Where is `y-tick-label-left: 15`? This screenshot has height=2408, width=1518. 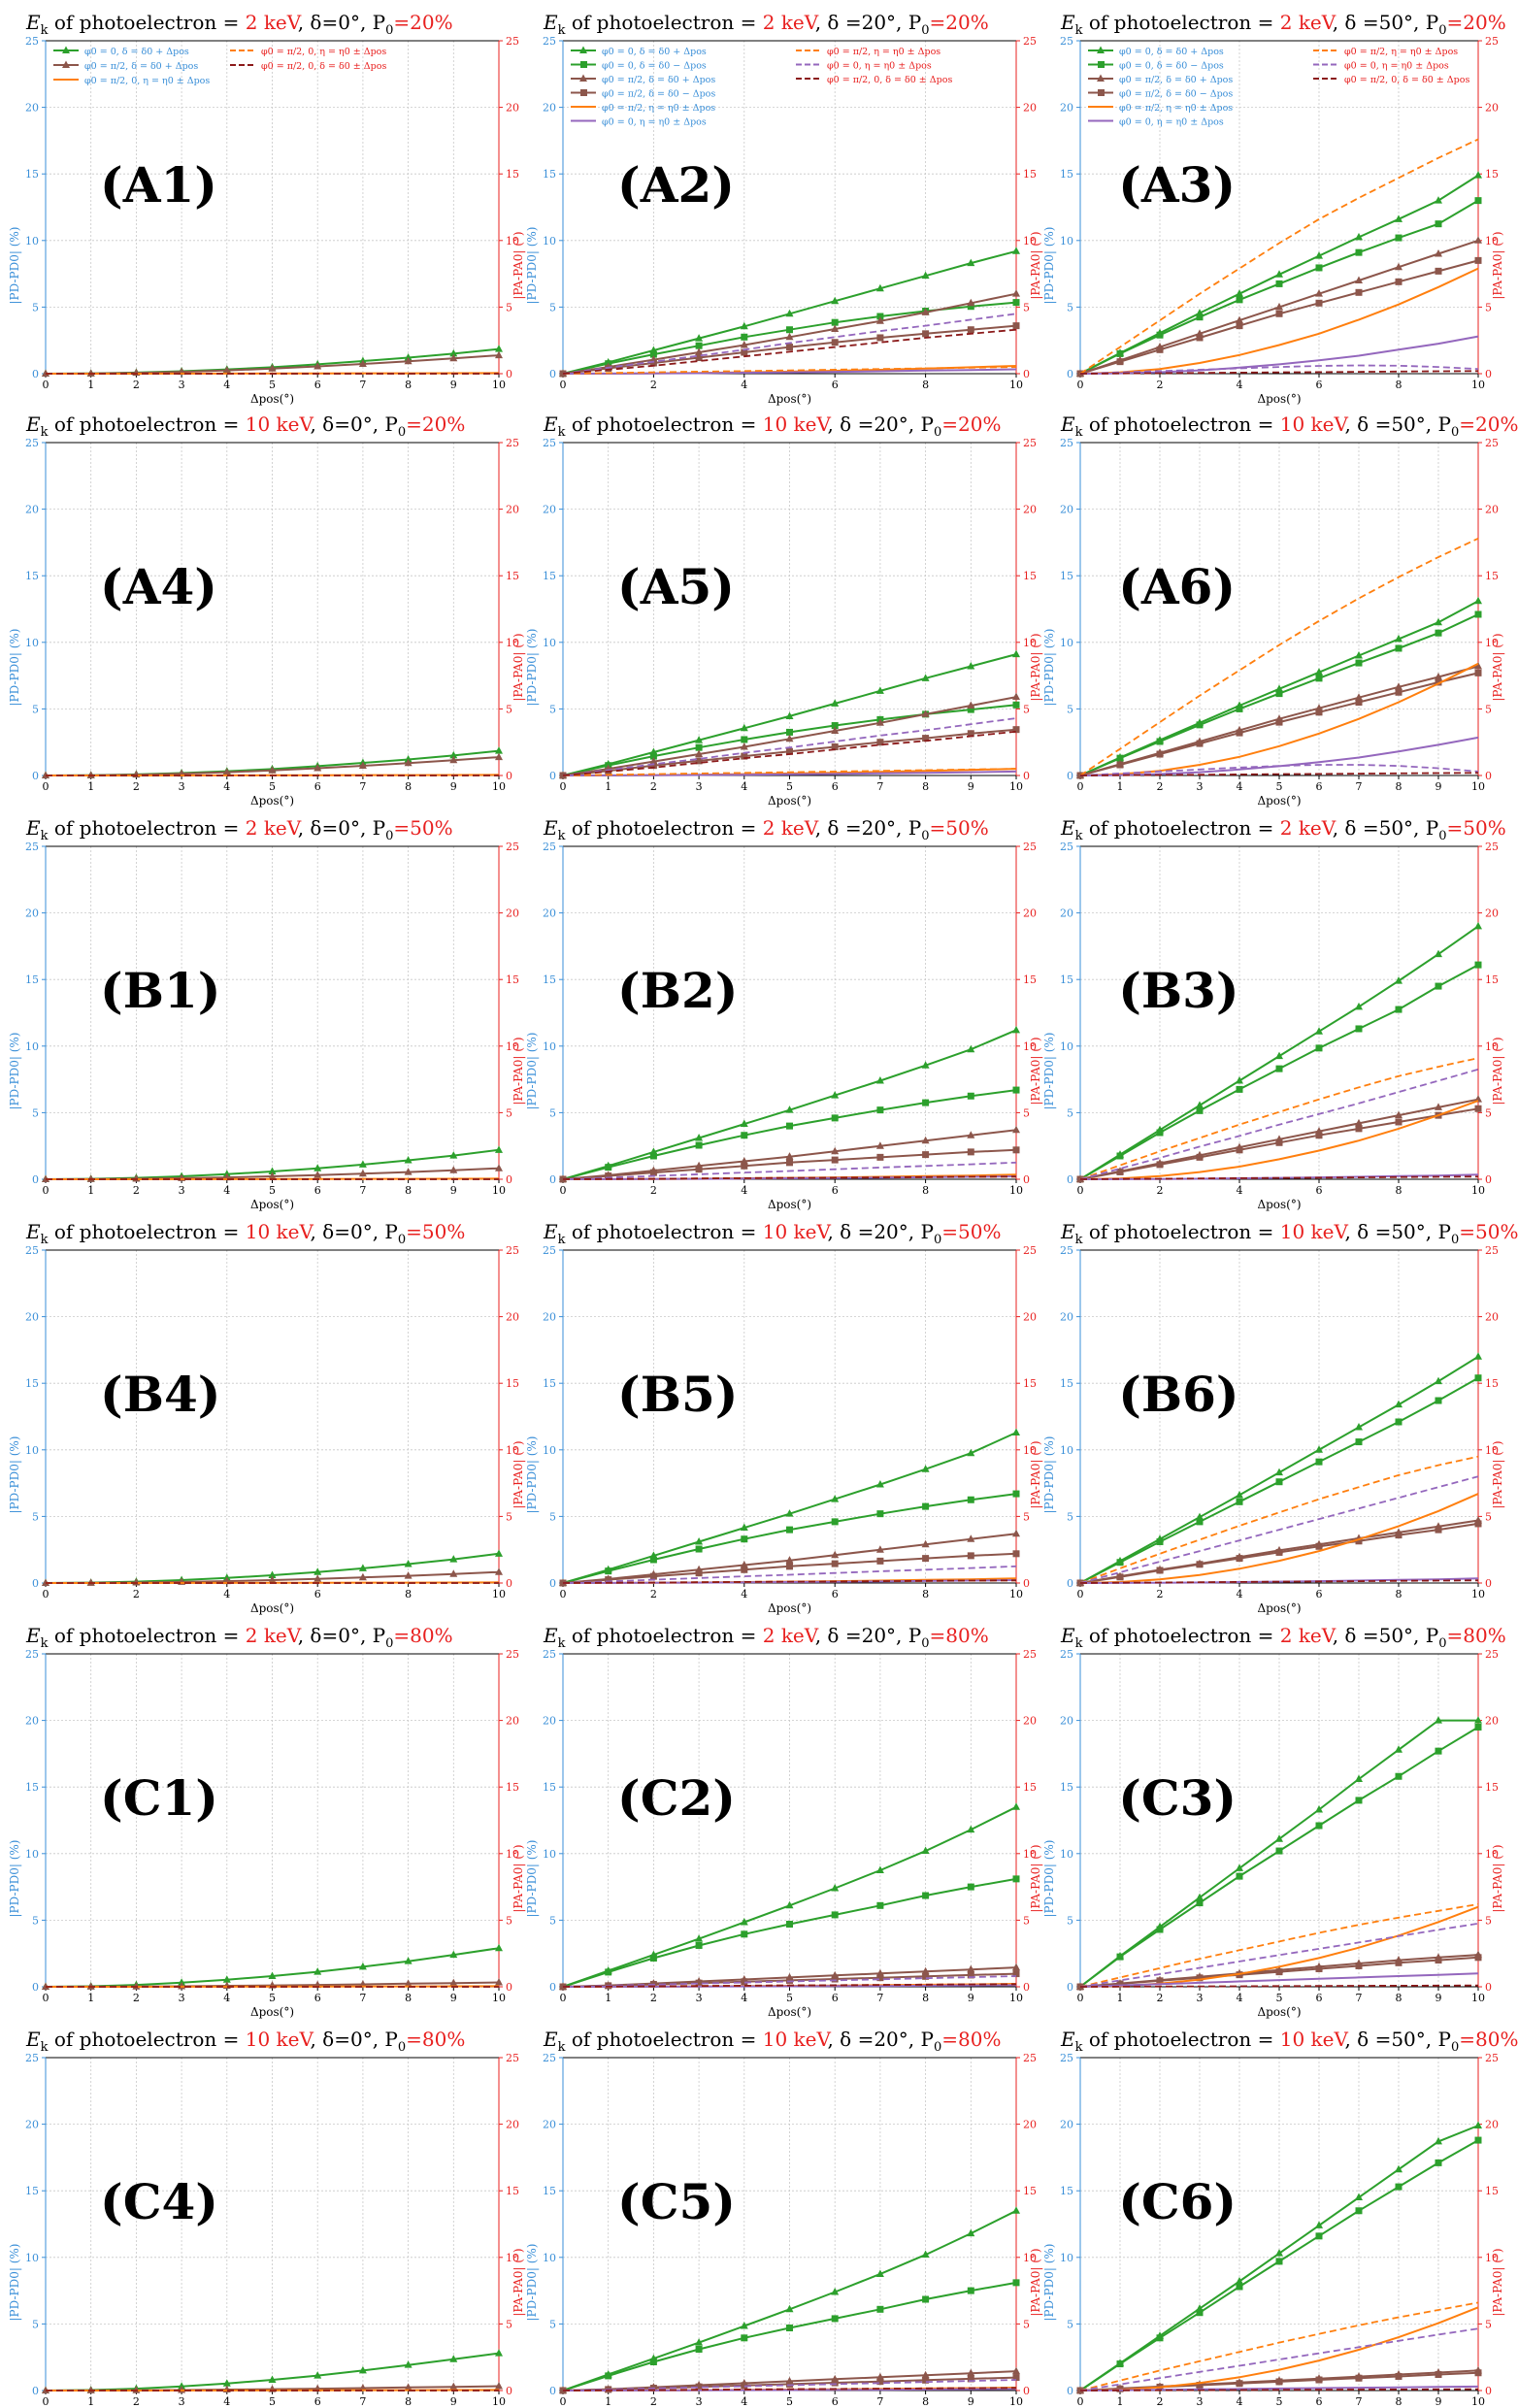 y-tick-label-left: 15 is located at coordinates (1066, 1383).